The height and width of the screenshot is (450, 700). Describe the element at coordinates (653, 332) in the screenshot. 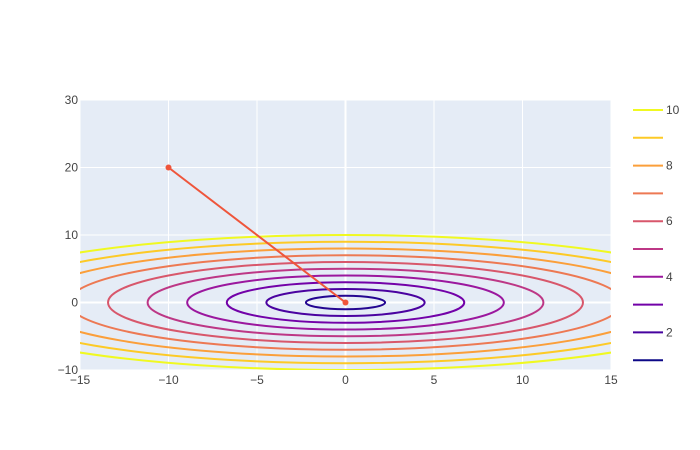

I see `legend-item-8: 2` at that location.